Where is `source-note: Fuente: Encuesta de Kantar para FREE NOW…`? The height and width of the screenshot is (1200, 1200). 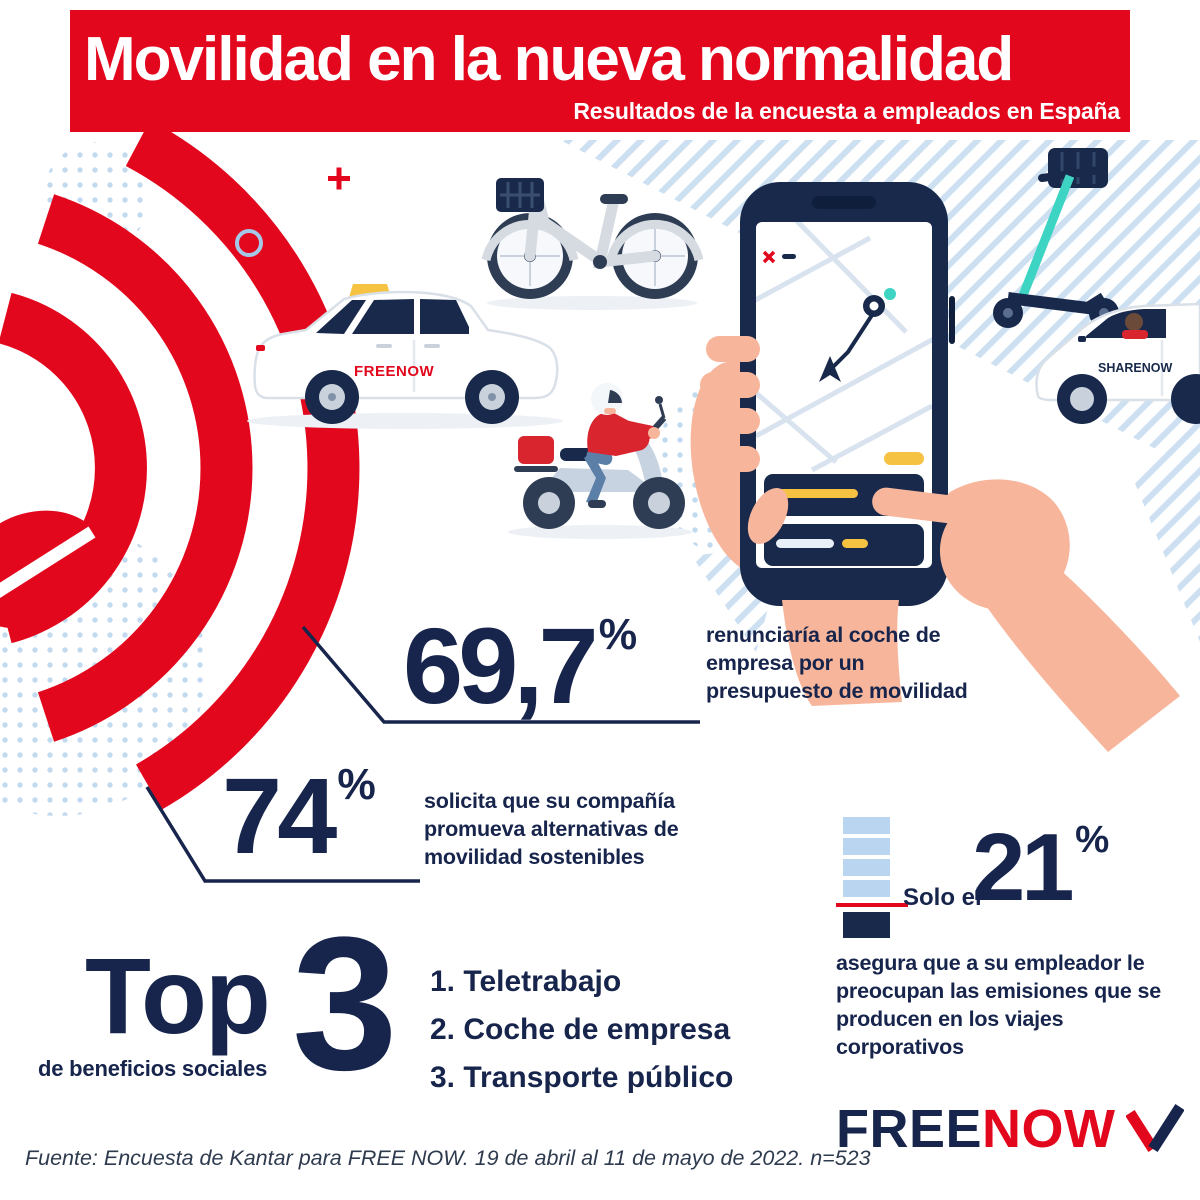 source-note: Fuente: Encuesta de Kantar para FREE NOW… is located at coordinates (448, 1158).